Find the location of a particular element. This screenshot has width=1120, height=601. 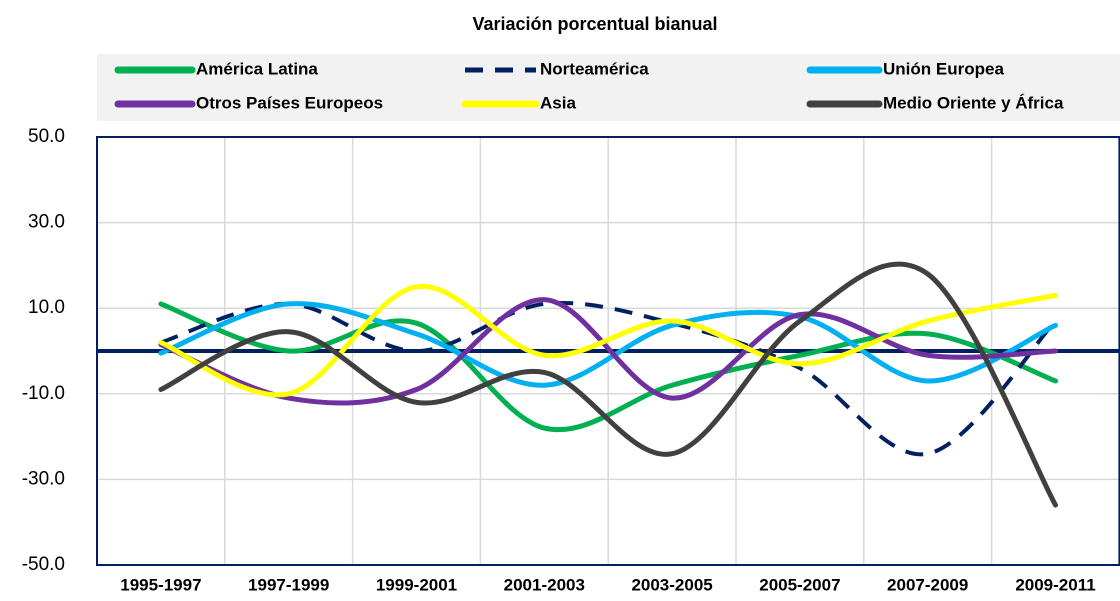

legend-label: Otros Países Europeos is located at coordinates (289, 102).